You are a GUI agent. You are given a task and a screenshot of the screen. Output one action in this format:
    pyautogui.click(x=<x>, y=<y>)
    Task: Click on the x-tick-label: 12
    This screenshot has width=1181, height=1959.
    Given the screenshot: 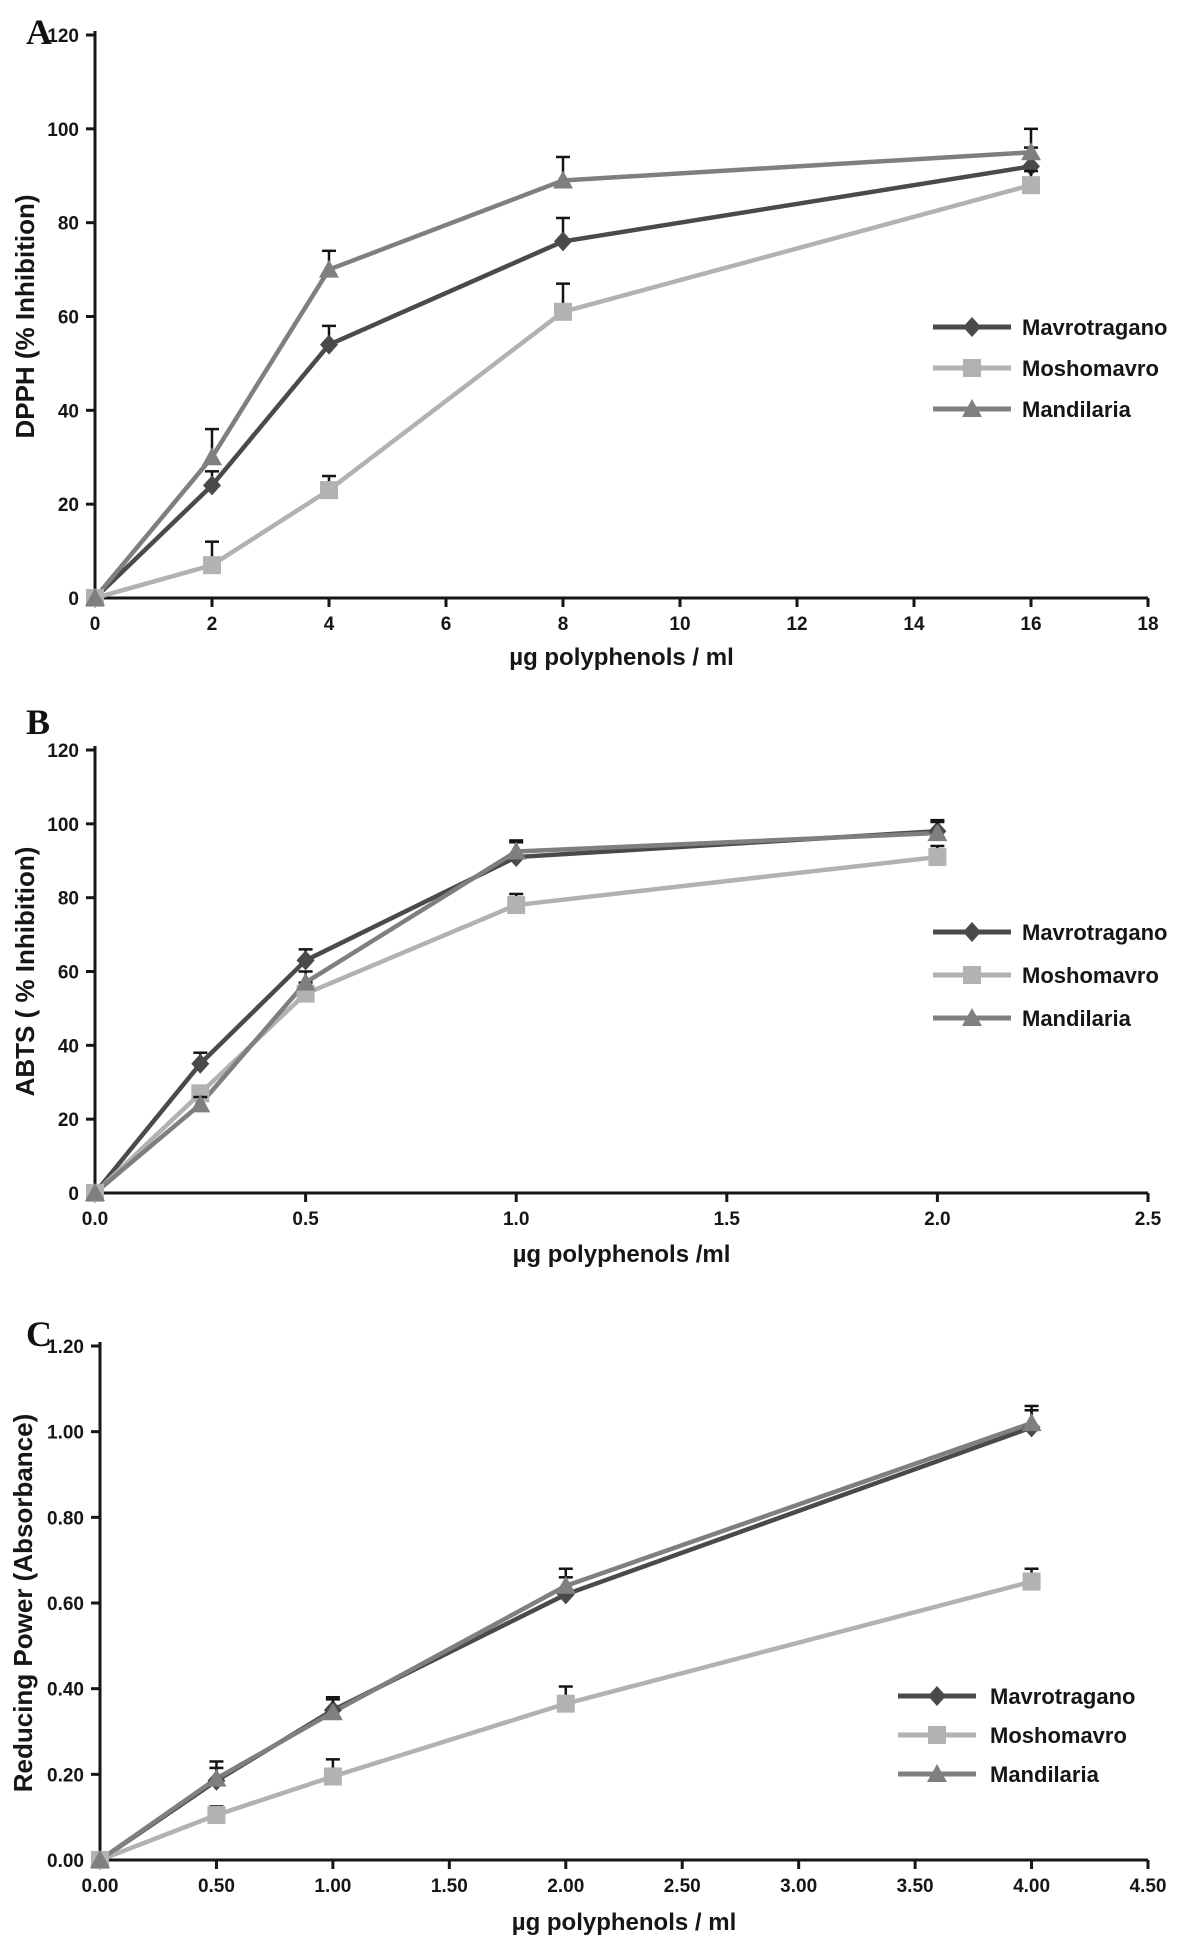 What is the action you would take?
    pyautogui.click(x=796, y=624)
    